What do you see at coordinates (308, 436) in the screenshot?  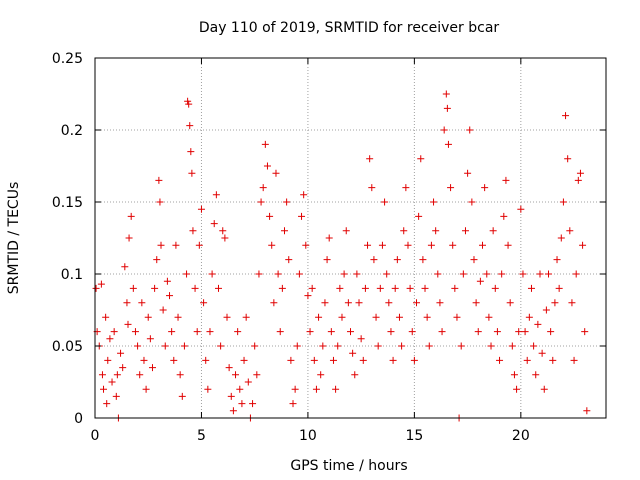 I see `x-tick-label: 10` at bounding box center [308, 436].